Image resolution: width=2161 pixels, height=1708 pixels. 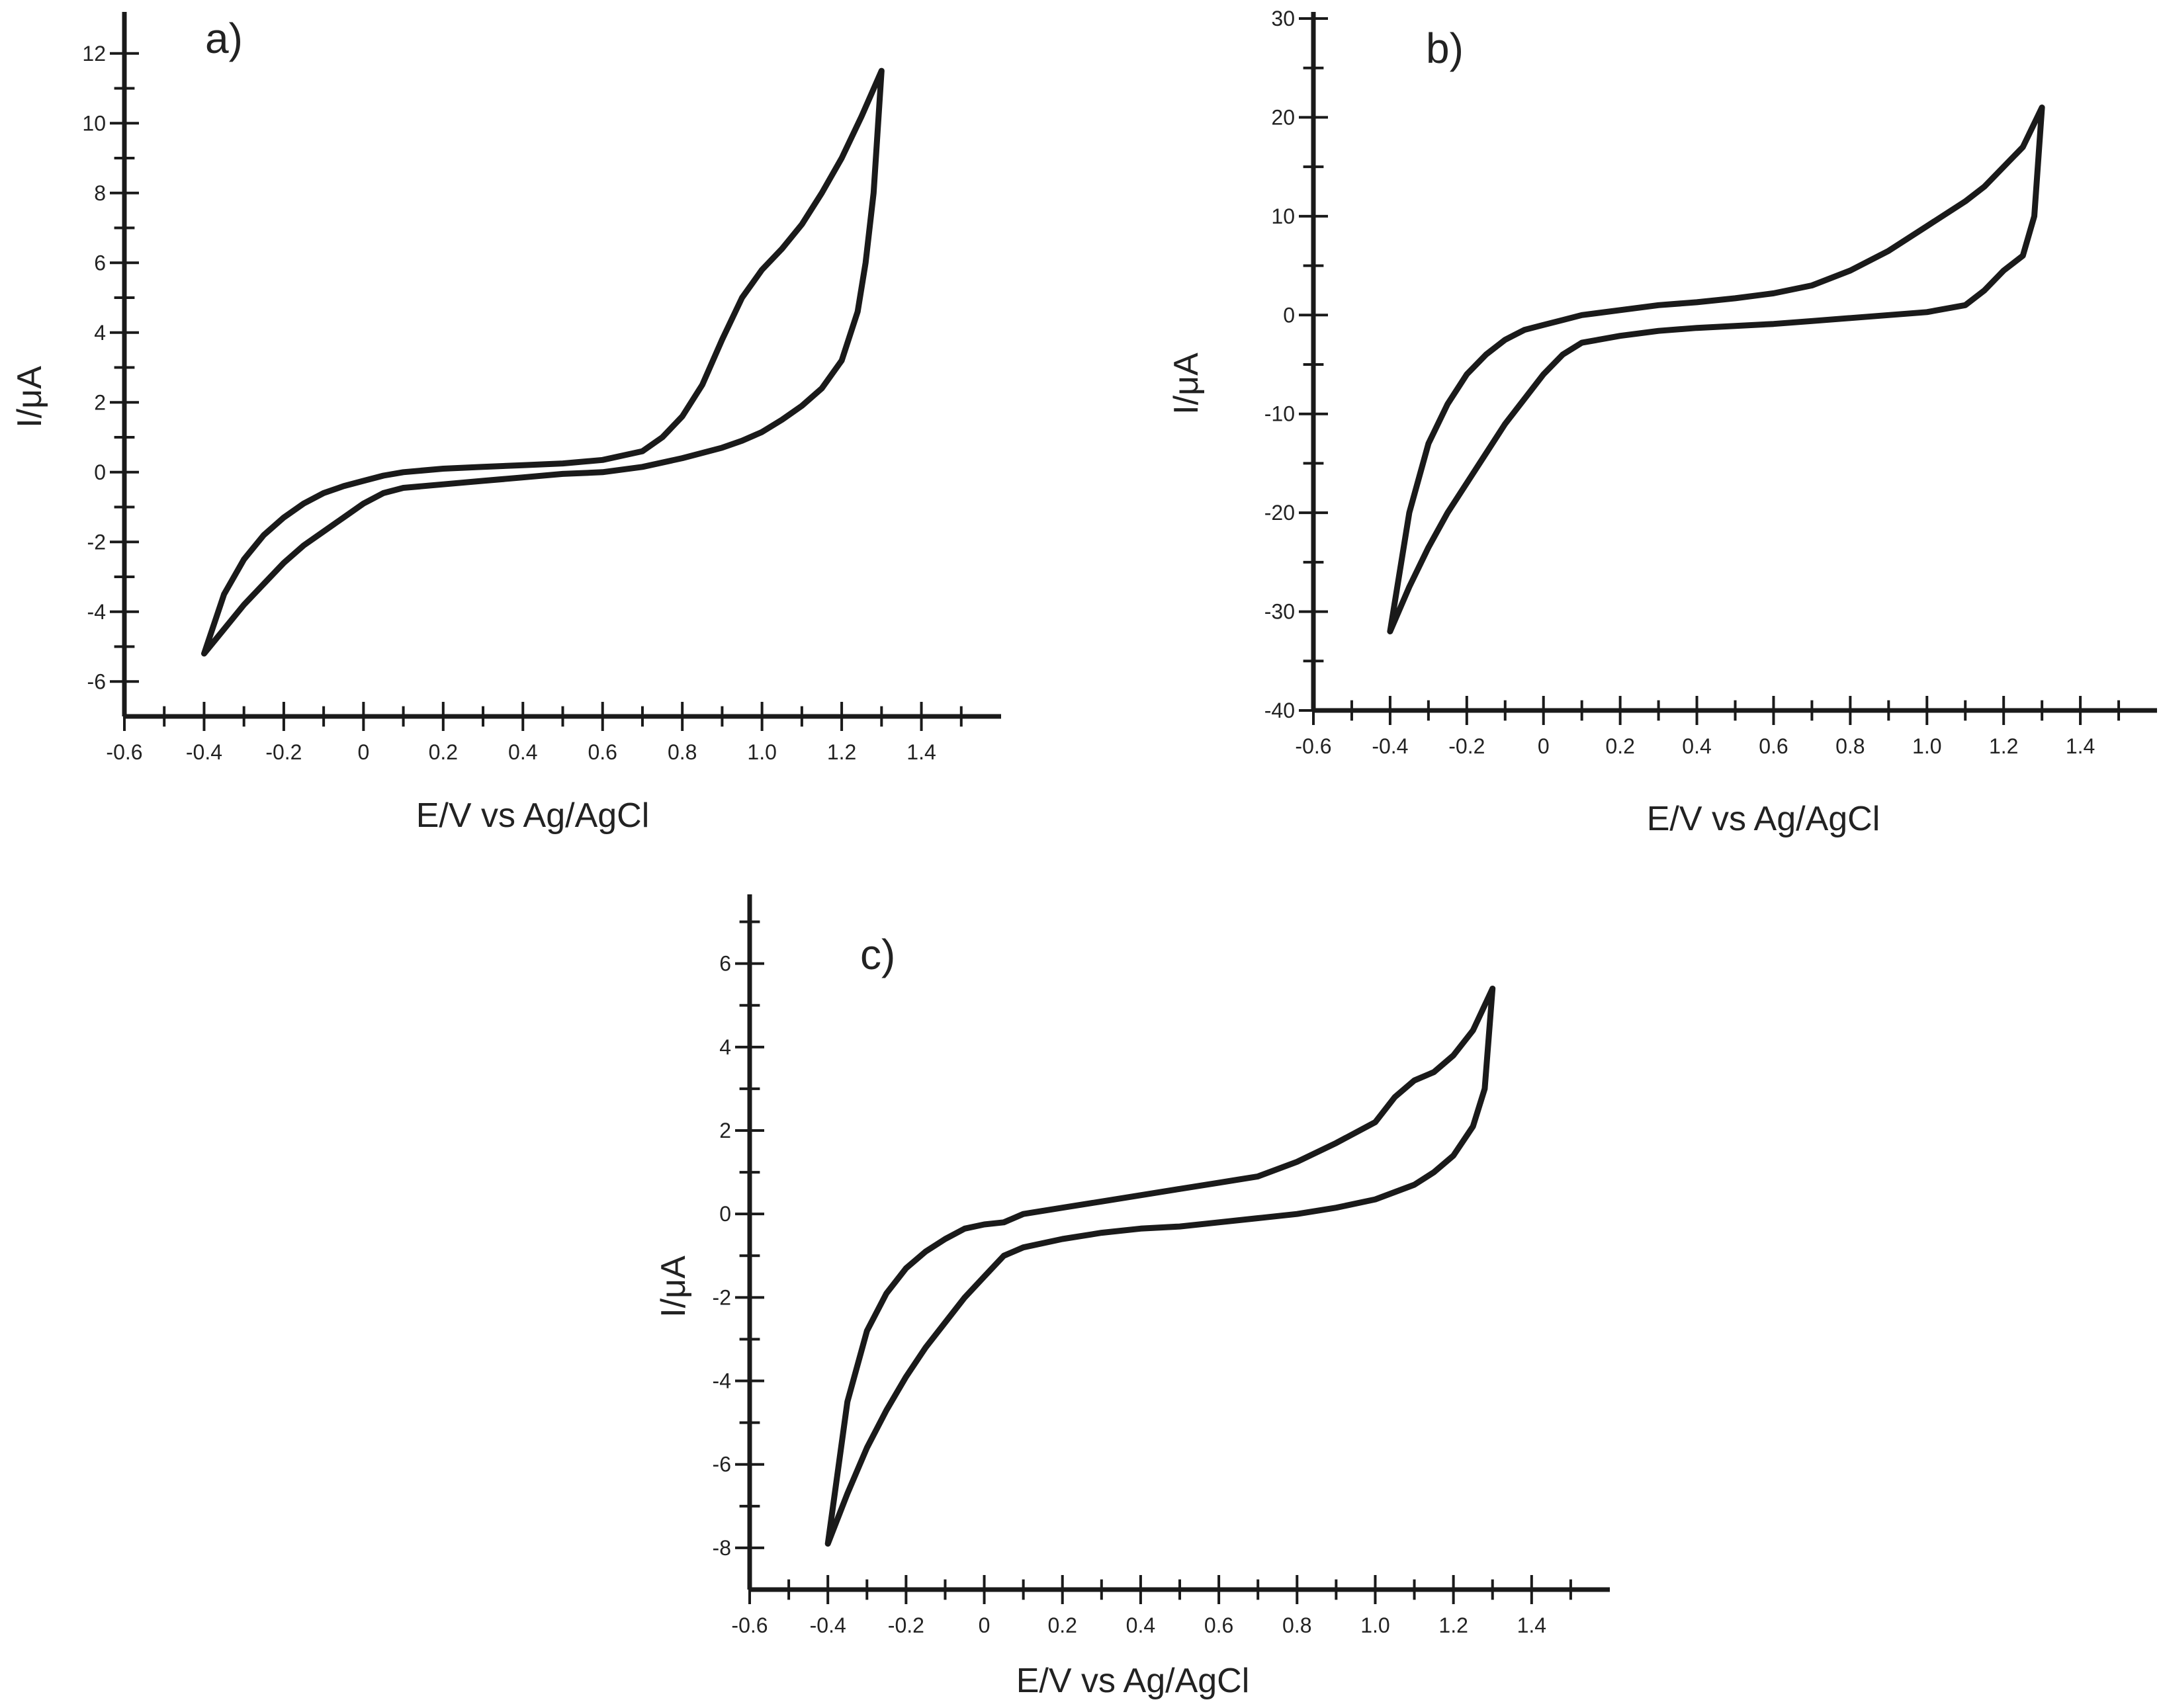 I want to click on y-tick-label: -40, so click(x=1280, y=711).